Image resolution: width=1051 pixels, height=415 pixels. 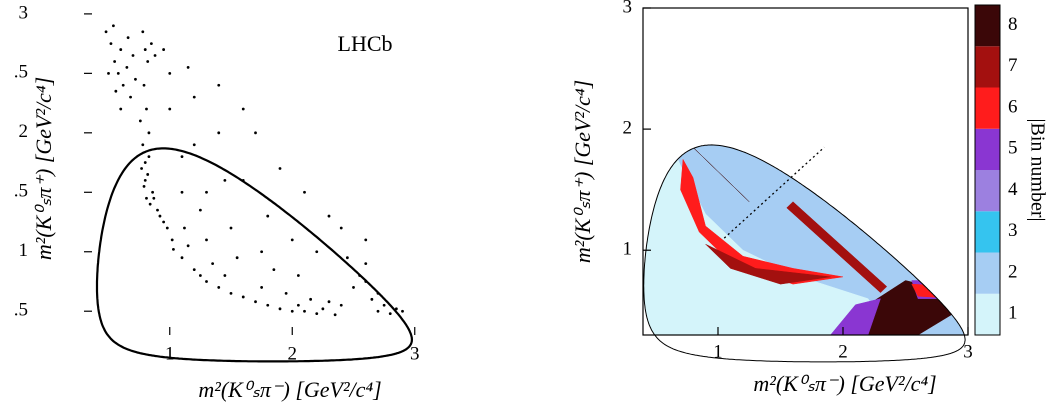 What do you see at coordinates (1013, 313) in the screenshot?
I see `colorbar-tick-label: 1` at bounding box center [1013, 313].